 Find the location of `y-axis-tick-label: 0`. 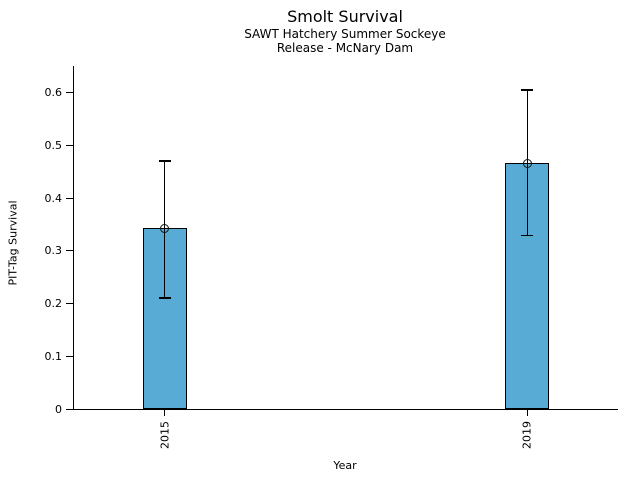

y-axis-tick-label: 0 is located at coordinates (58, 409).